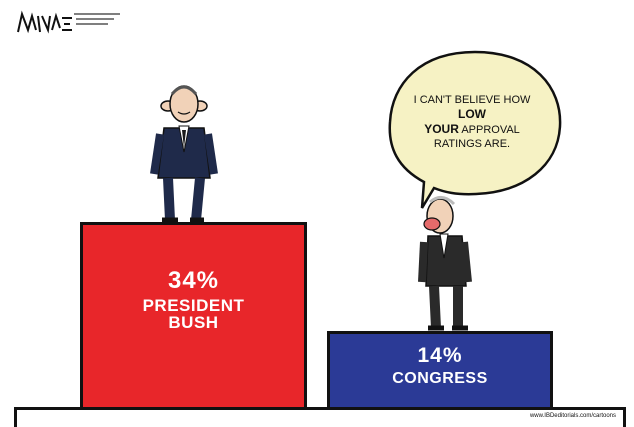  I want to click on bush-podium-label: PRESIDENT BUSH, so click(194, 314).